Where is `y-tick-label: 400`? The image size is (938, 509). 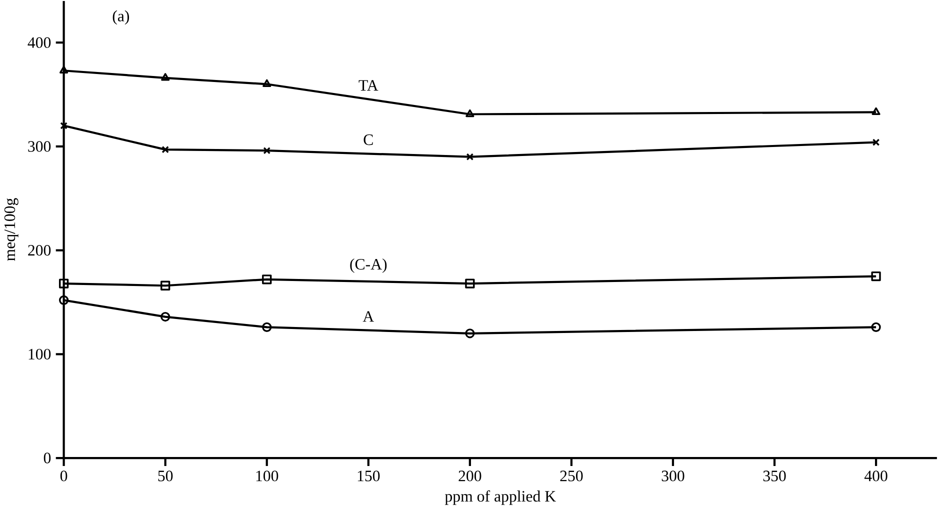 y-tick-label: 400 is located at coordinates (39, 42).